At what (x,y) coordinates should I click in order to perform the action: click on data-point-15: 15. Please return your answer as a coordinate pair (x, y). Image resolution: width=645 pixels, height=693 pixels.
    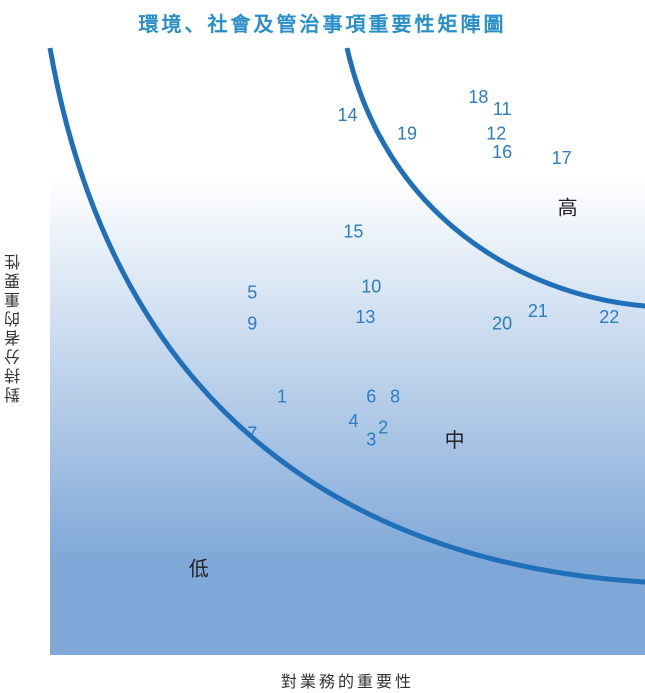
    Looking at the image, I should click on (353, 231).